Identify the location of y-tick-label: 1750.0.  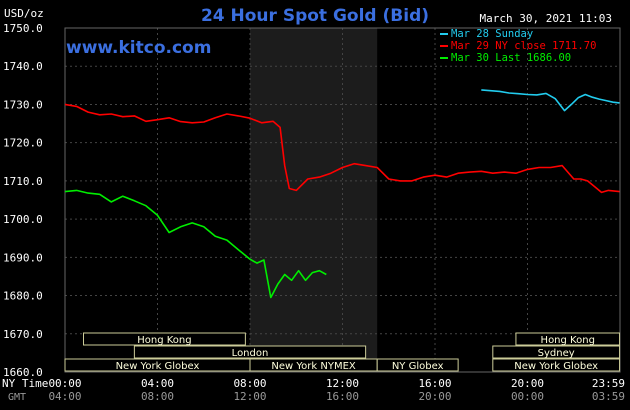
(23, 28).